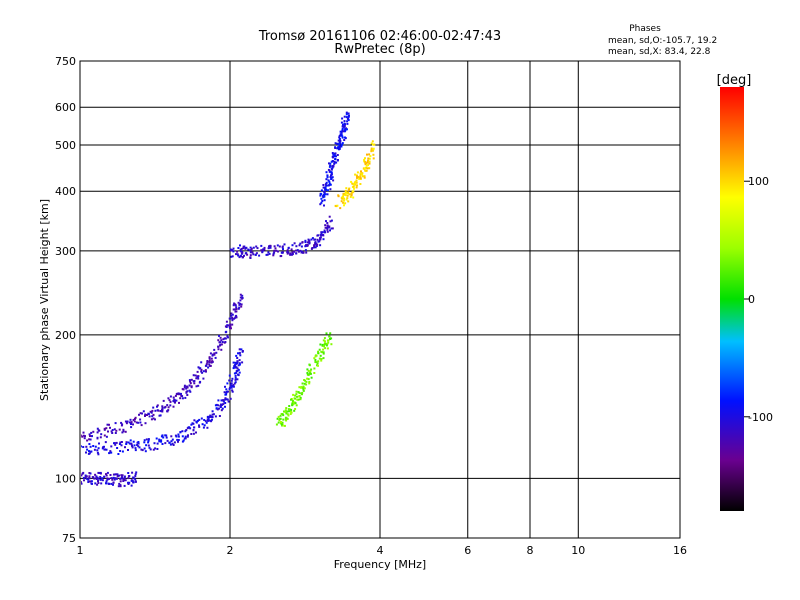 The image size is (800, 600). What do you see at coordinates (65, 251) in the screenshot?
I see `y-tick-label: 300` at bounding box center [65, 251].